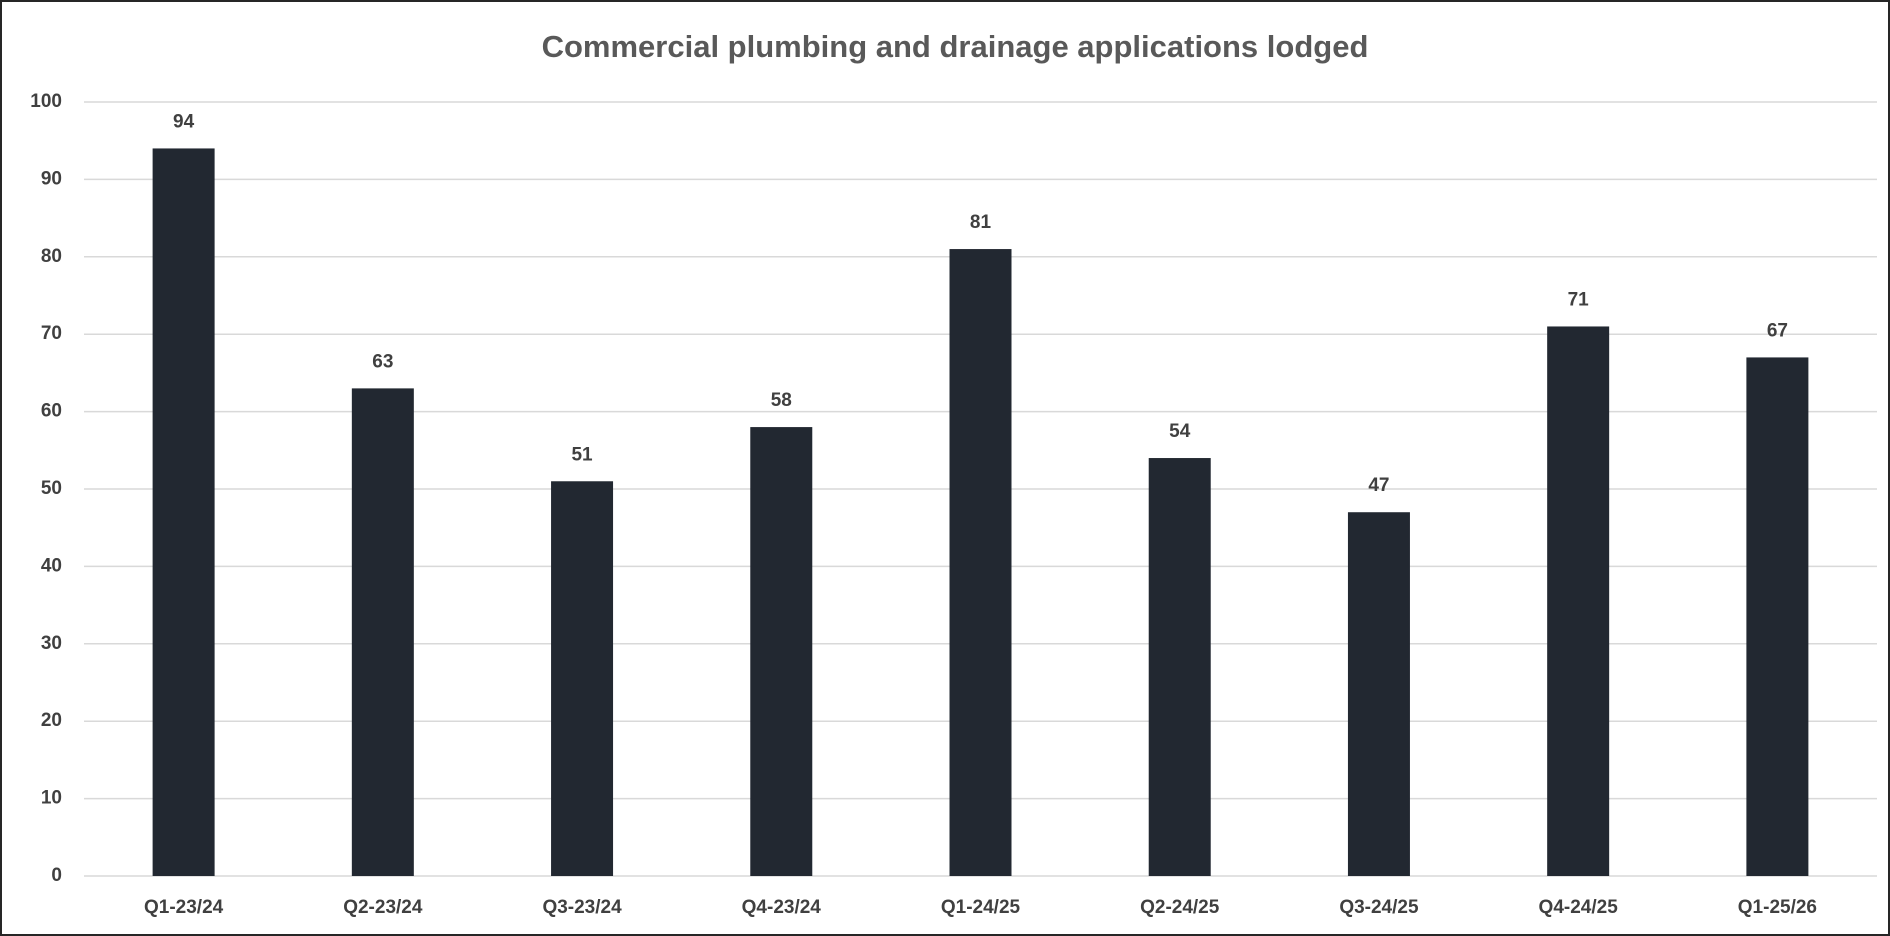 The image size is (1890, 936). I want to click on data-label: 54, so click(1180, 431).